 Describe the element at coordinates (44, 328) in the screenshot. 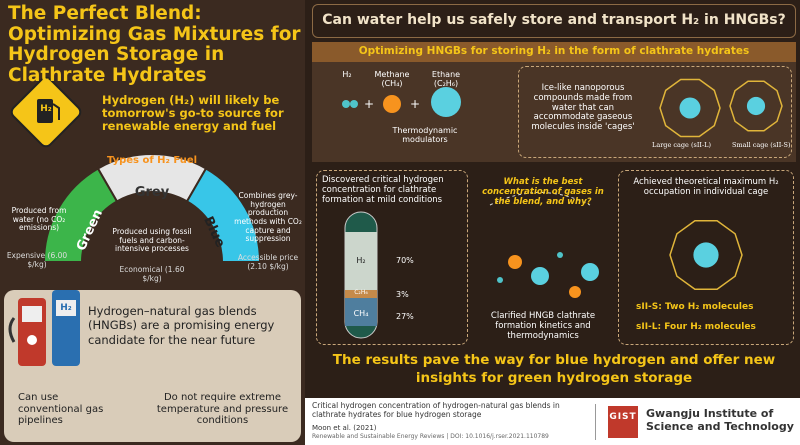

I see `pumps` at that location.